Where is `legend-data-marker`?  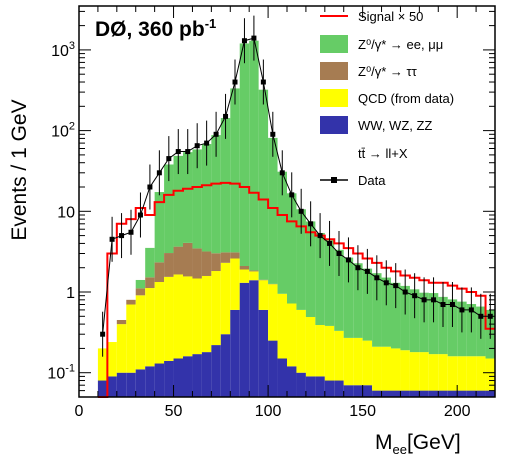
legend-data-marker is located at coordinates (334, 180).